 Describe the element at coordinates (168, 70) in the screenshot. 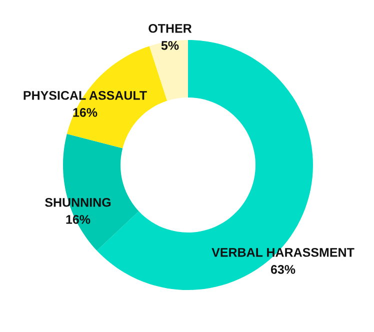

I see `donut-slice` at that location.